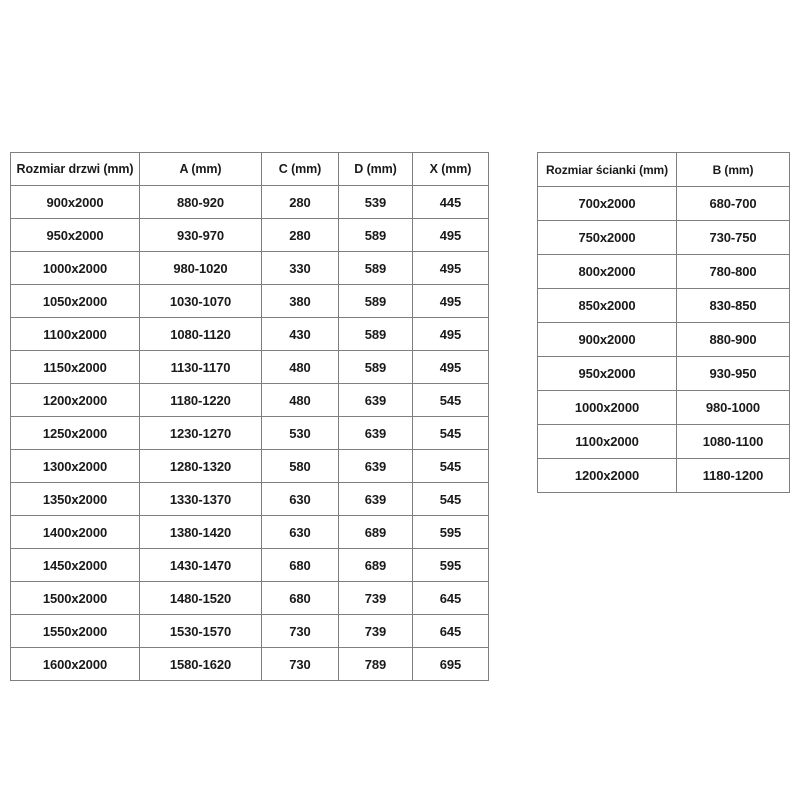 This screenshot has width=800, height=800. Describe the element at coordinates (663, 271) in the screenshot. I see `table-row: 800x2000 780-800` at that location.